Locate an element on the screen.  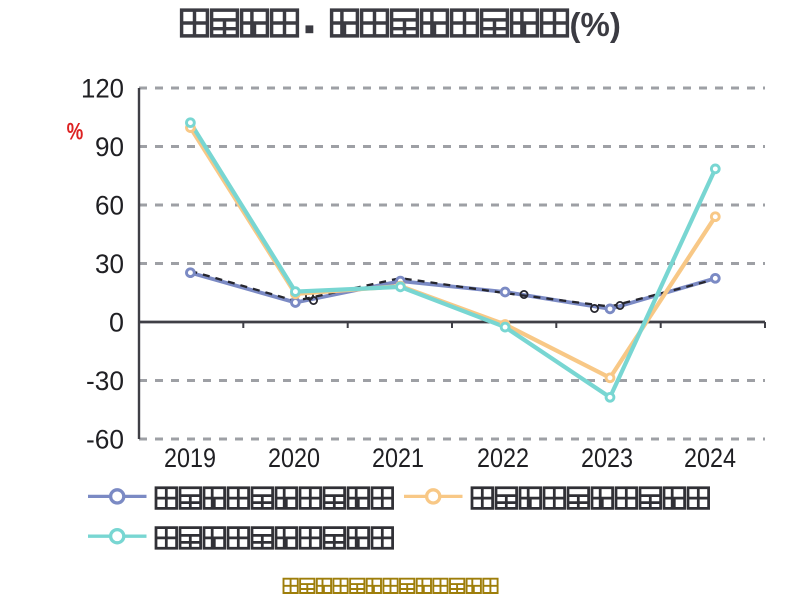
svg-text: 2021 is located at coordinates (398, 458).